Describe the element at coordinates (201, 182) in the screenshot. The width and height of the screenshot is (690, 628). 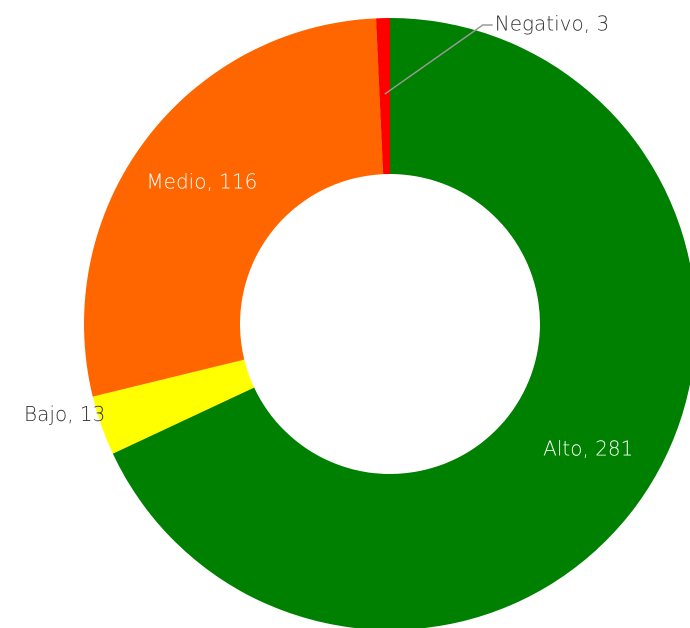
I see `data-label: Medio, 116` at that location.